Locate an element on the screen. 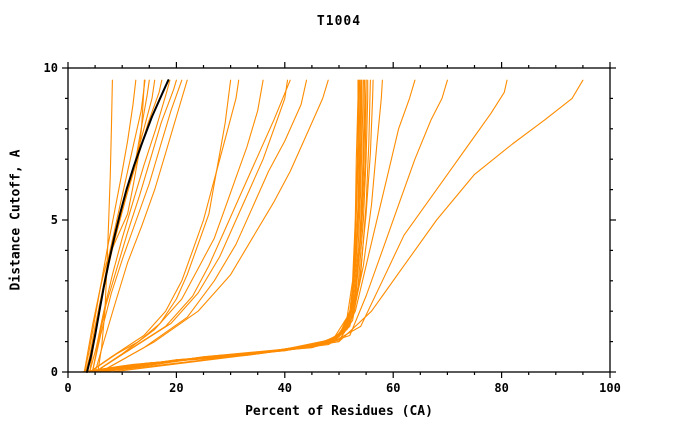 This screenshot has height=440, width=680. x-tick-label: 40 is located at coordinates (285, 388).